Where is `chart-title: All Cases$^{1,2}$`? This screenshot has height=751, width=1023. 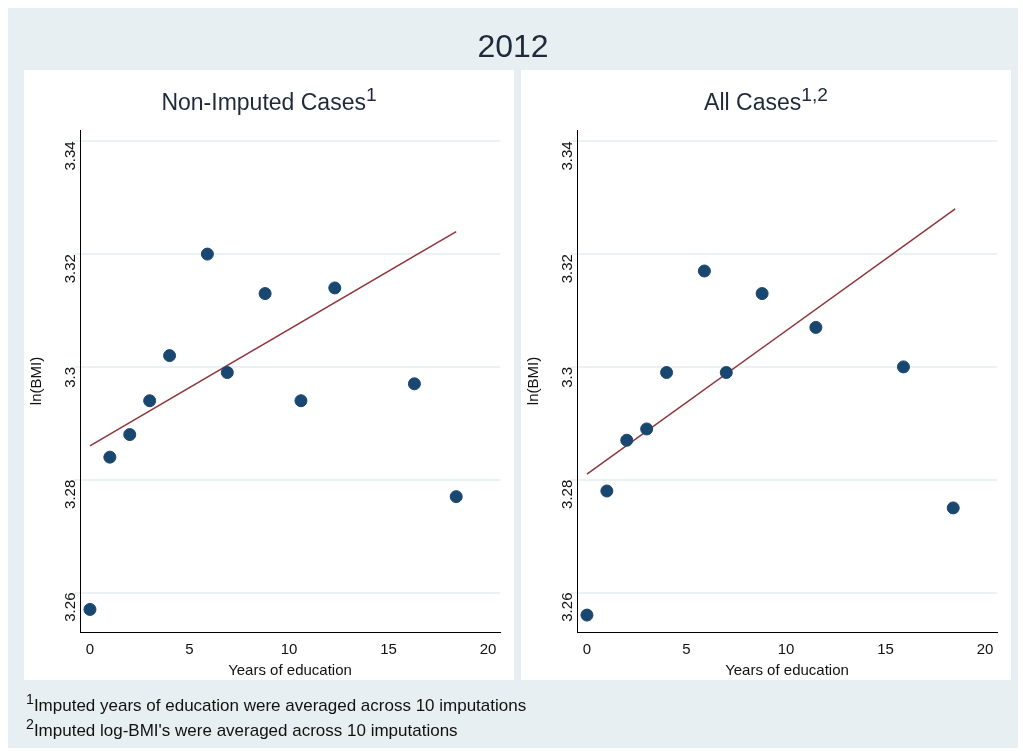 chart-title: All Cases$^{1,2}$ is located at coordinates (766, 100).